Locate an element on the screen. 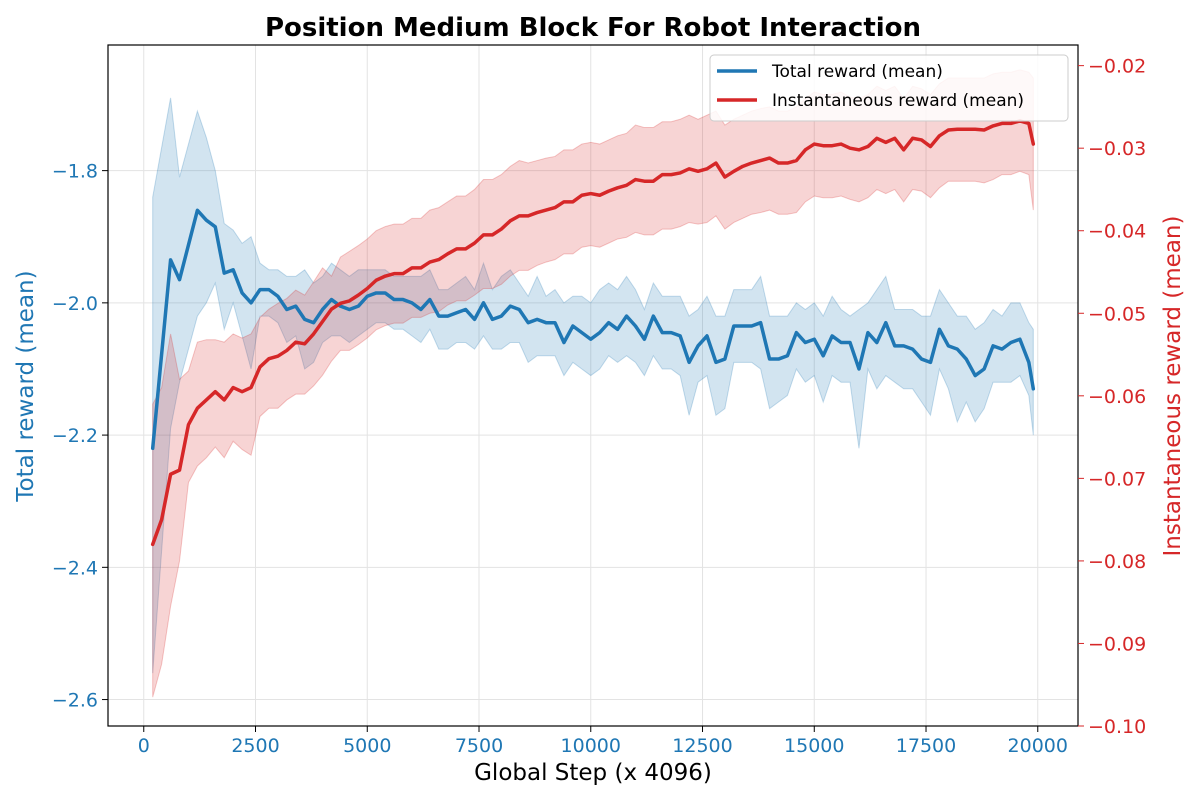 The height and width of the screenshot is (800, 1200). x-tick-label: 10000 is located at coordinates (591, 746).